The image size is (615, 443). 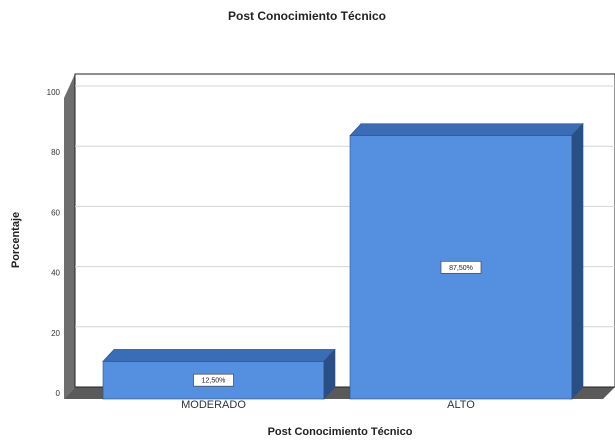 What do you see at coordinates (307, 16) in the screenshot?
I see `chart-title: Post Conocimiento Técnico` at bounding box center [307, 16].